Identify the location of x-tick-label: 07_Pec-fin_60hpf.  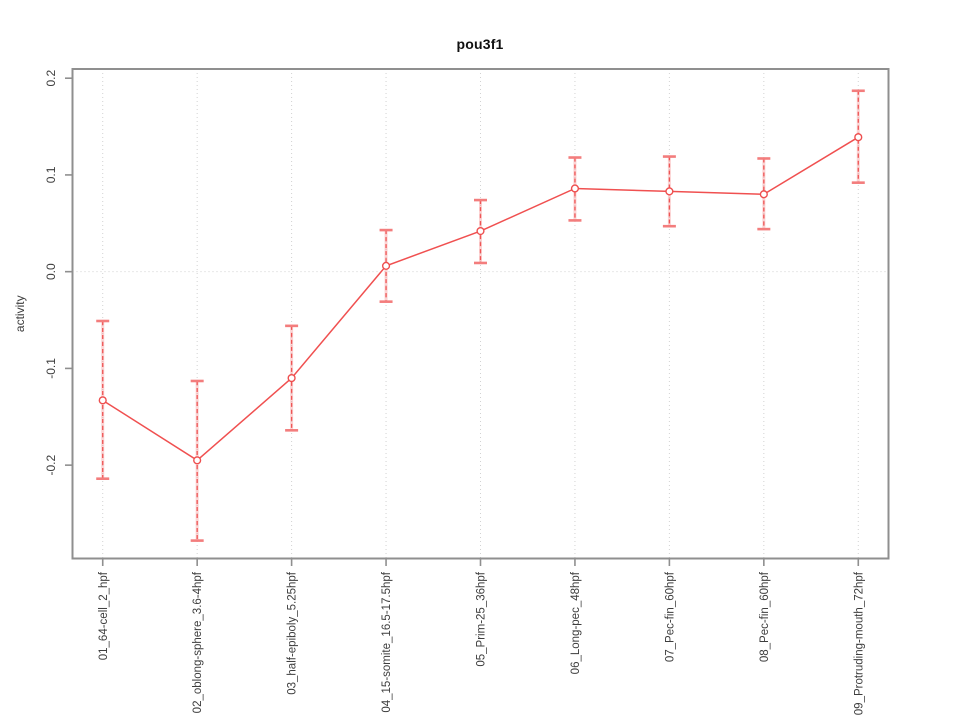
(670, 616).